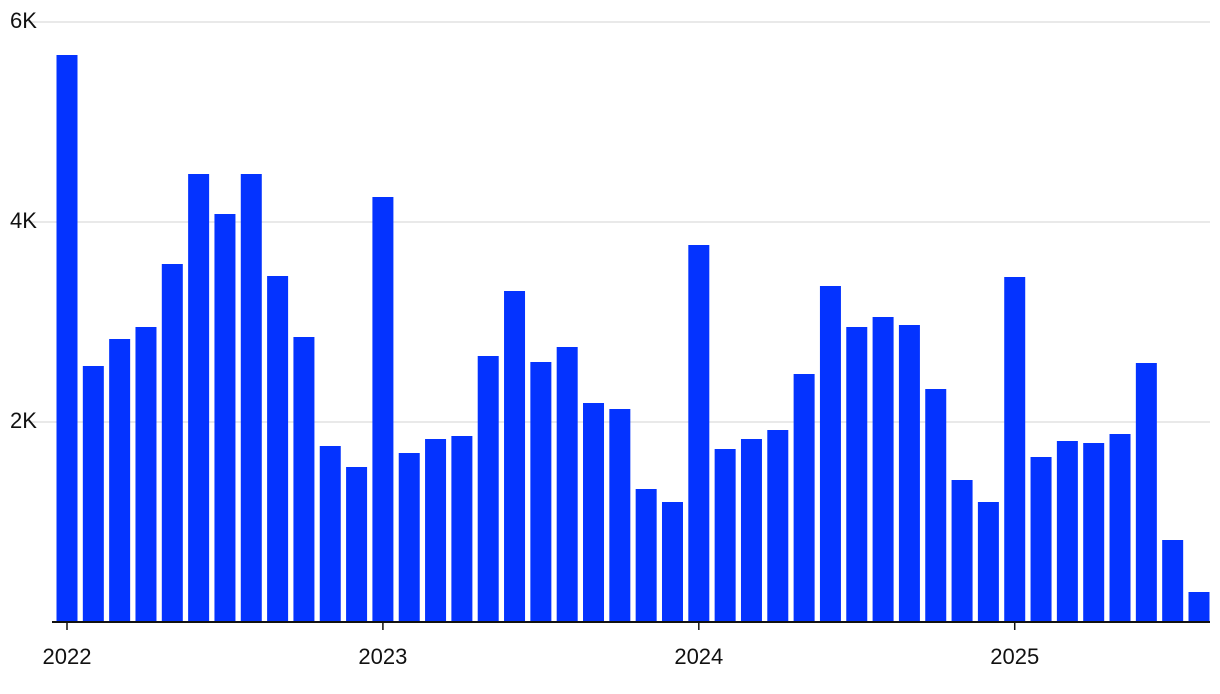  Describe the element at coordinates (67, 656) in the screenshot. I see `x-tick-label: 2022` at that location.